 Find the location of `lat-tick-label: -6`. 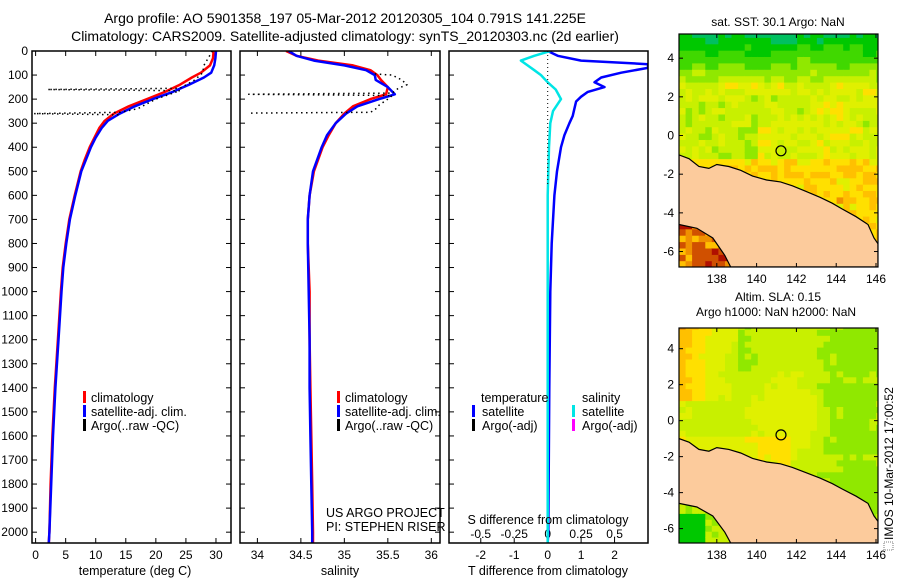

lat-tick-label: -6 is located at coordinates (668, 252).